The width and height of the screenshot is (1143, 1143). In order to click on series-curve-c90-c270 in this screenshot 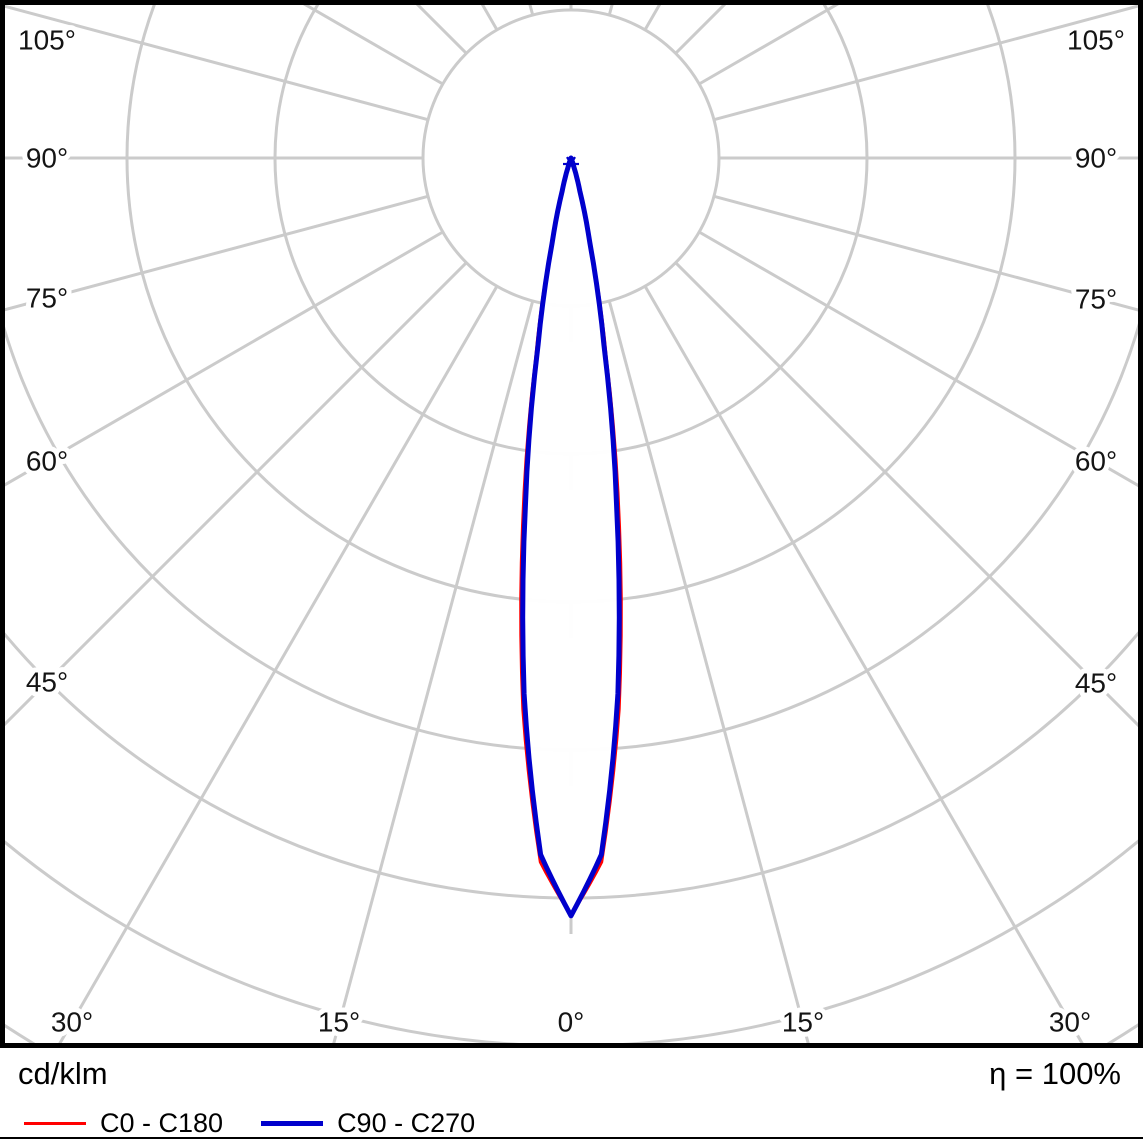, I will do `click(571, 537)`.